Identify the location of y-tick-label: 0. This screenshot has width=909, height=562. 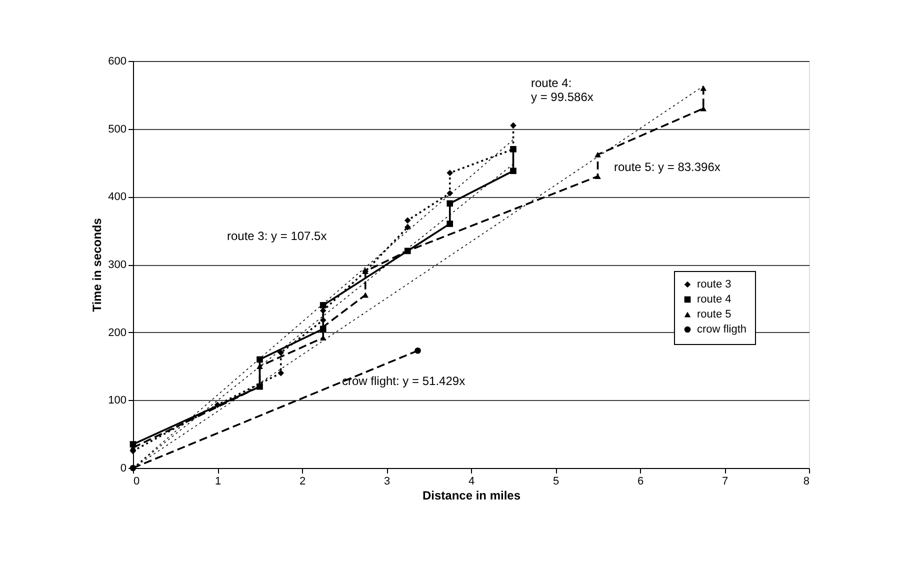
(123, 468).